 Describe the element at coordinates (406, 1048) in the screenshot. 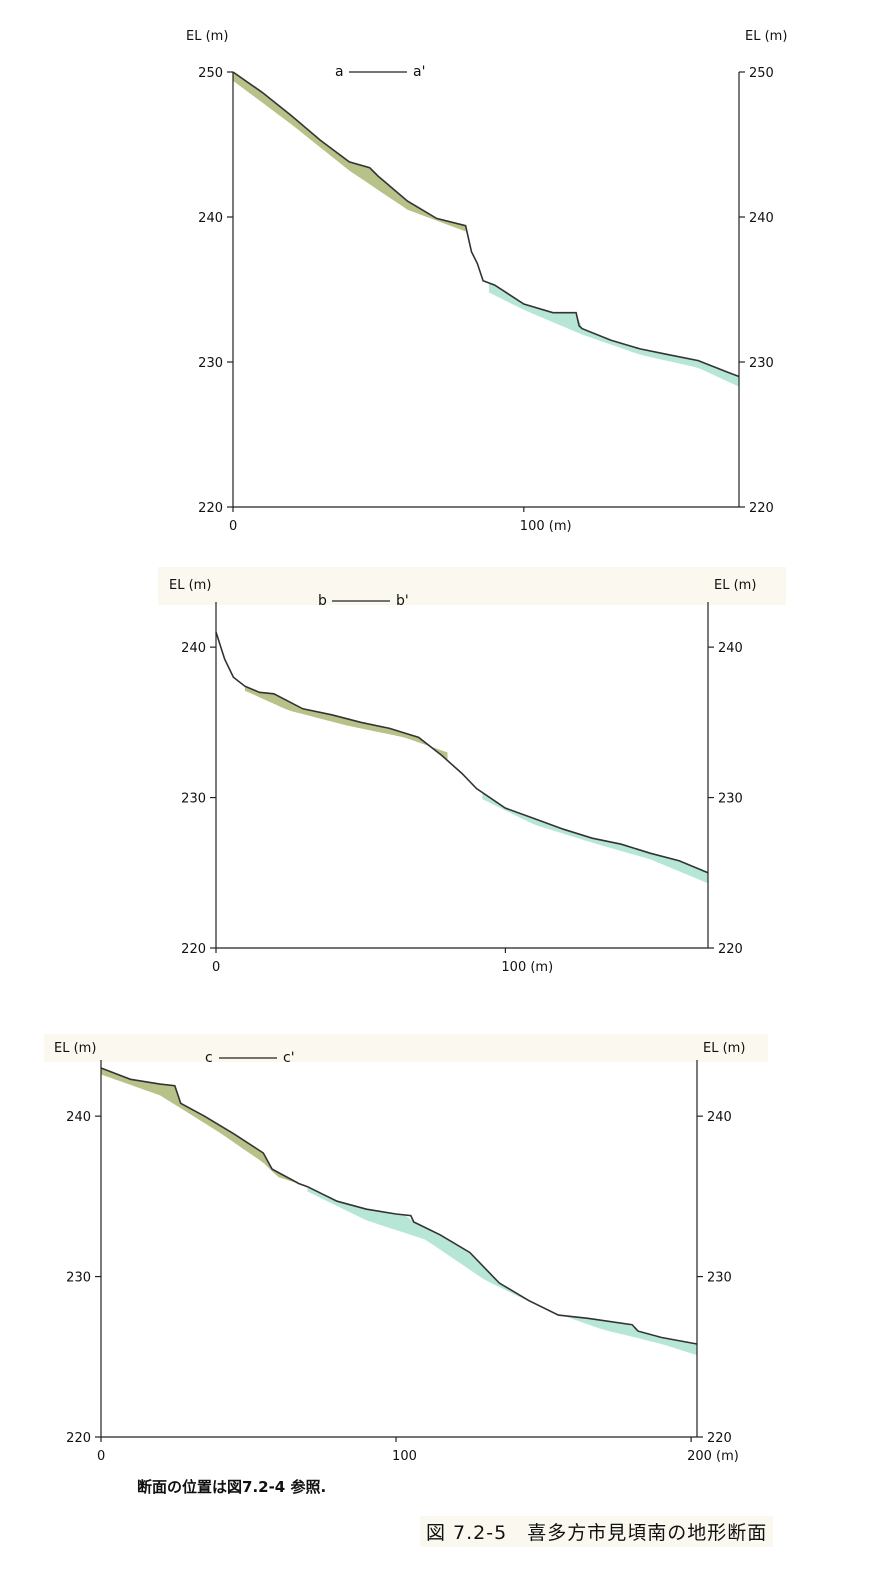

I see `chart-c-header-band` at that location.